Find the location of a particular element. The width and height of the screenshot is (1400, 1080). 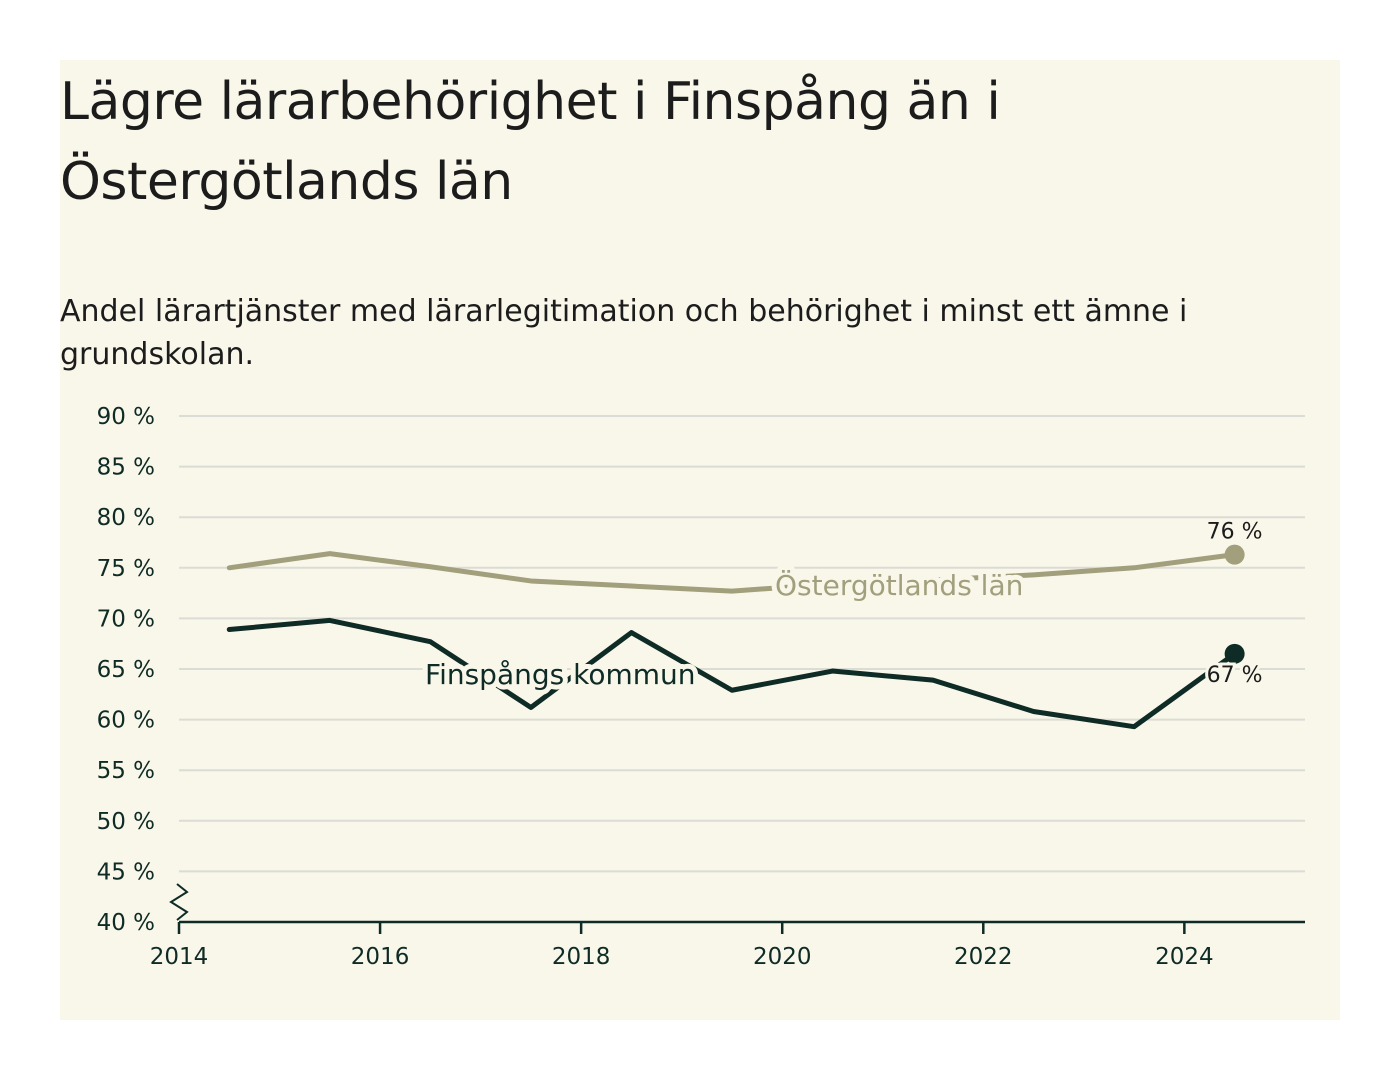

end-value-finspang: 67 % is located at coordinates (1235, 675).